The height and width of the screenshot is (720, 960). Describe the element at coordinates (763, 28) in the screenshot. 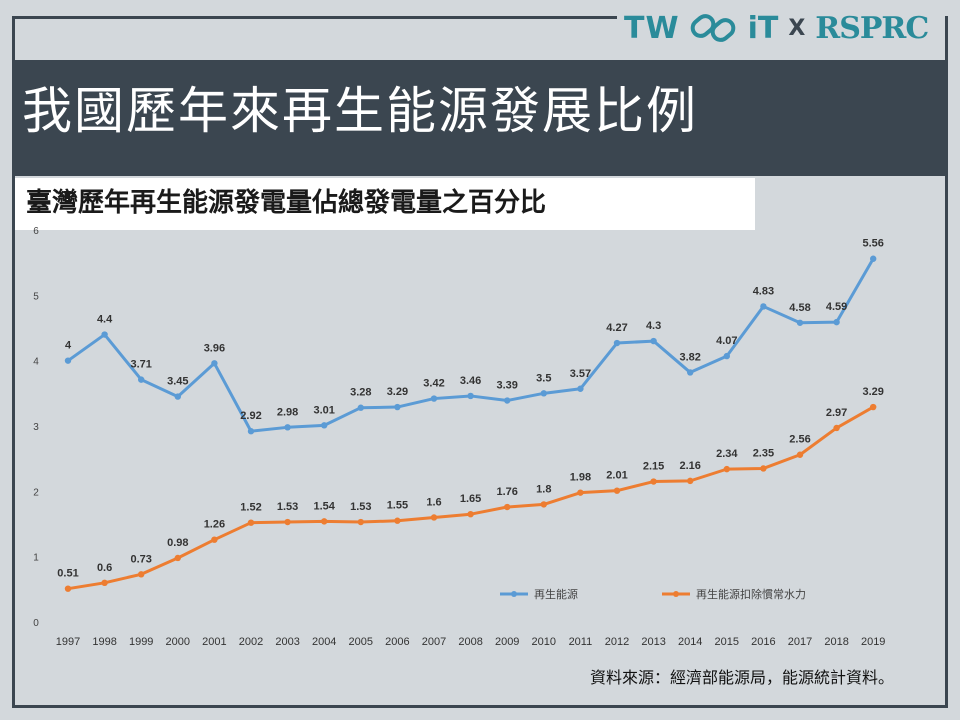

I see `logo-it: iT` at that location.